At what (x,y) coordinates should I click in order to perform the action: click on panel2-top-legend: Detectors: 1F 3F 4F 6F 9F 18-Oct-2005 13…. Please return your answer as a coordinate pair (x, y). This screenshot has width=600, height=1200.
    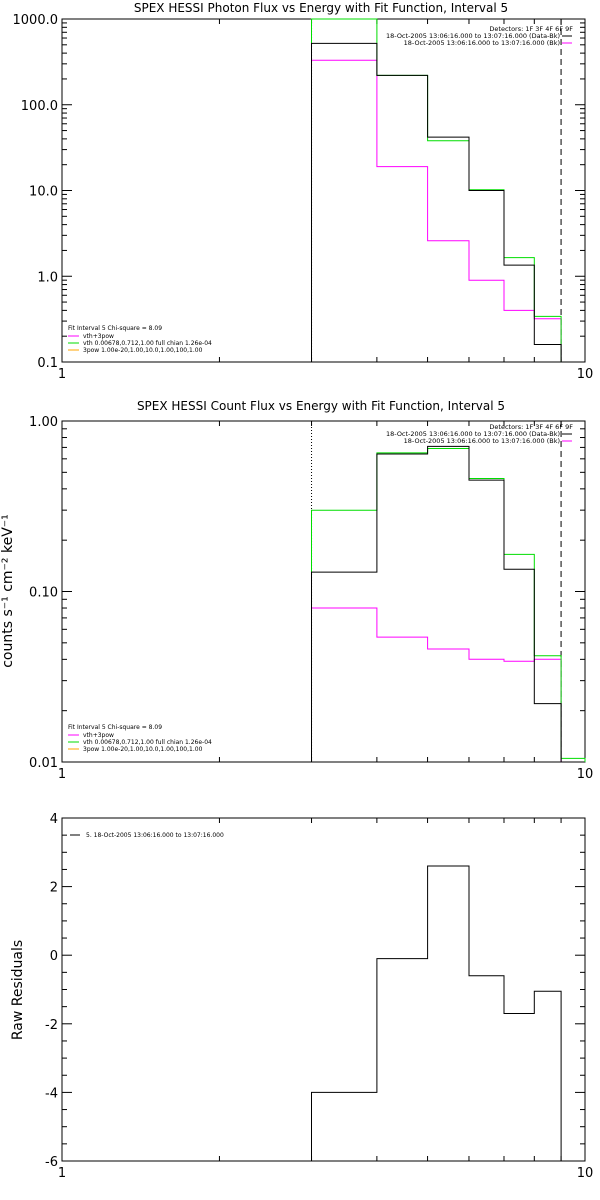
    Looking at the image, I should click on (479, 434).